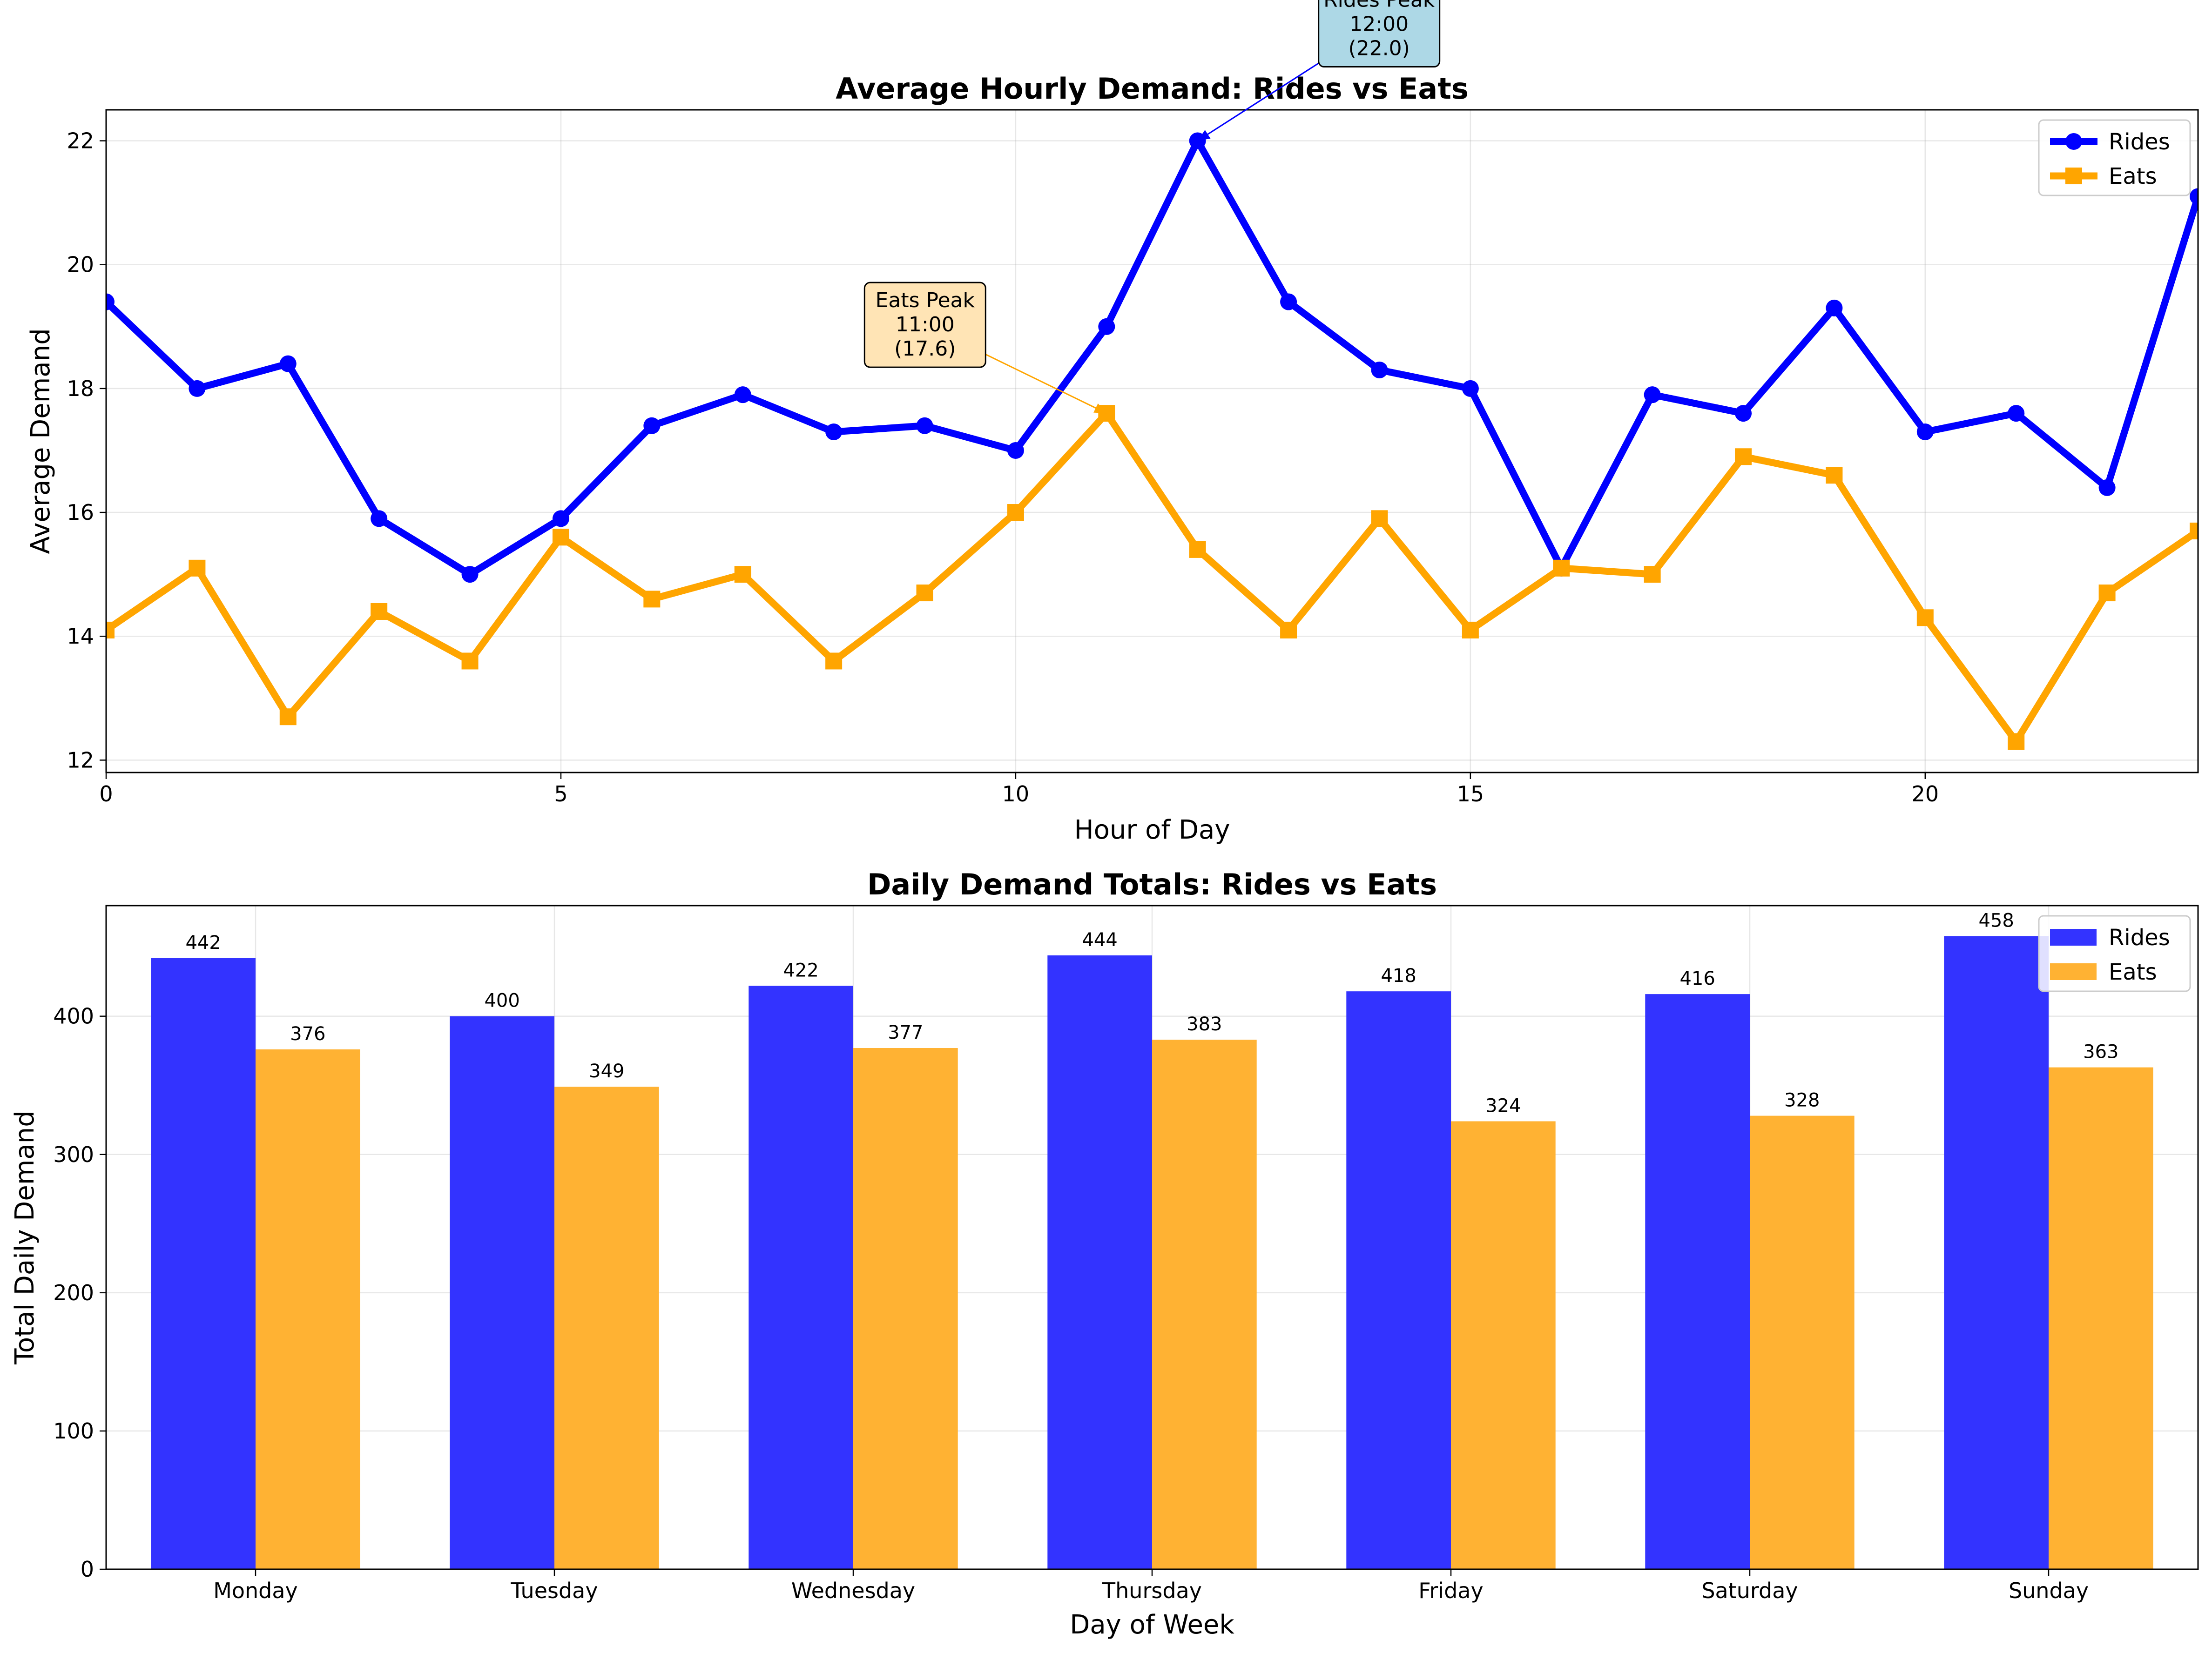 This screenshot has width=2212, height=1653. What do you see at coordinates (1697, 978) in the screenshot?
I see `bar-value-label-rides: 416` at bounding box center [1697, 978].